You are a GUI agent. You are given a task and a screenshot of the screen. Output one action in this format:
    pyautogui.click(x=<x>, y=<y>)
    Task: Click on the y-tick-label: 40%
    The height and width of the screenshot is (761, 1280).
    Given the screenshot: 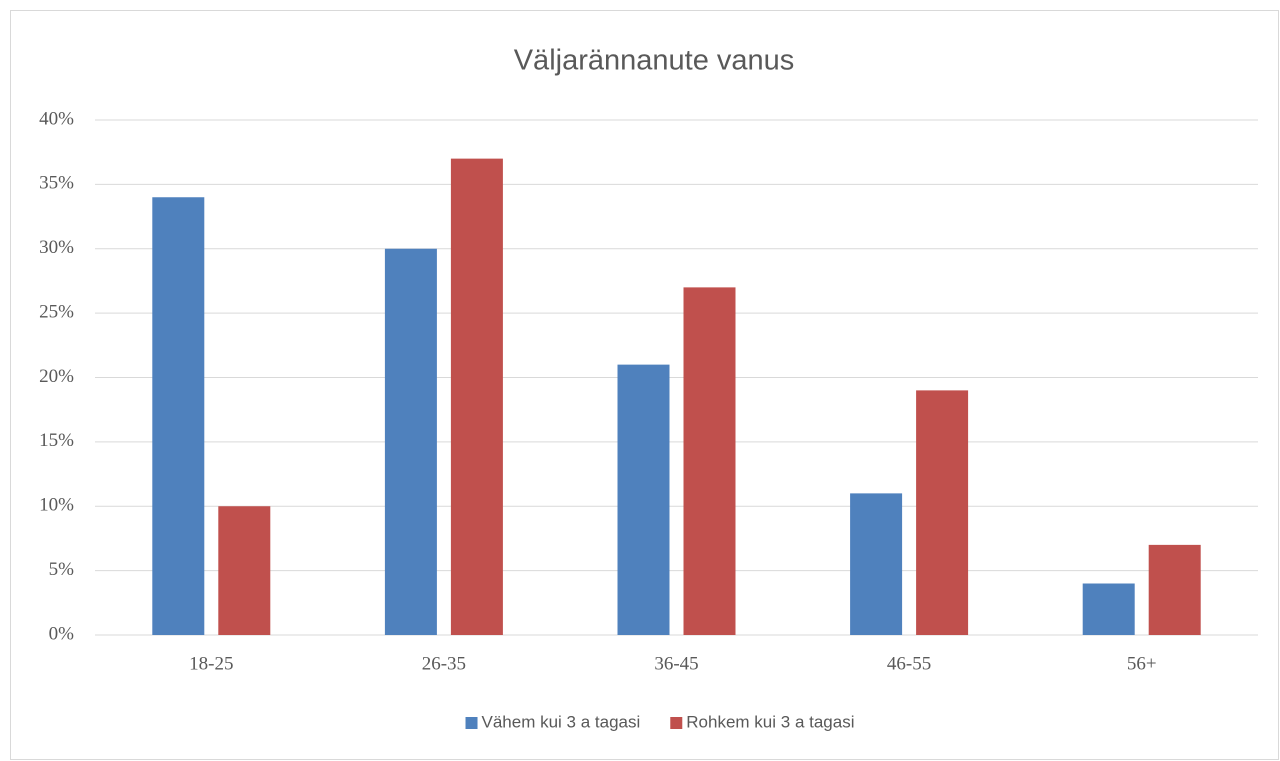 What is the action you would take?
    pyautogui.click(x=56, y=118)
    